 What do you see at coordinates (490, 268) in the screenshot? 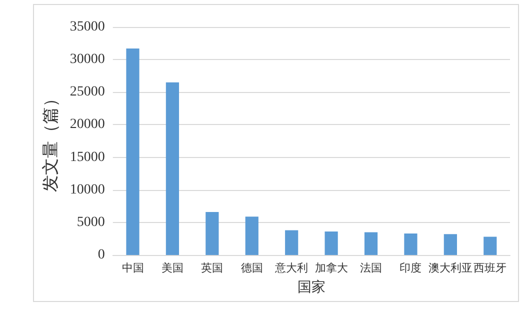
I see `x-tick-label: 西班牙` at bounding box center [490, 268].